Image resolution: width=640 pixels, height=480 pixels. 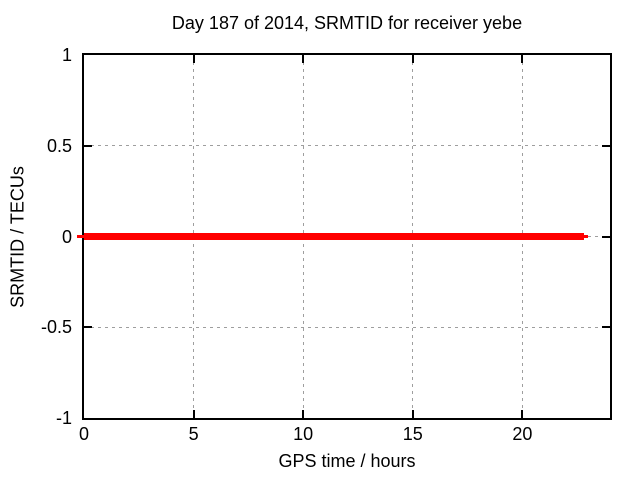 I want to click on y-tick-label: 0, so click(x=66, y=236).